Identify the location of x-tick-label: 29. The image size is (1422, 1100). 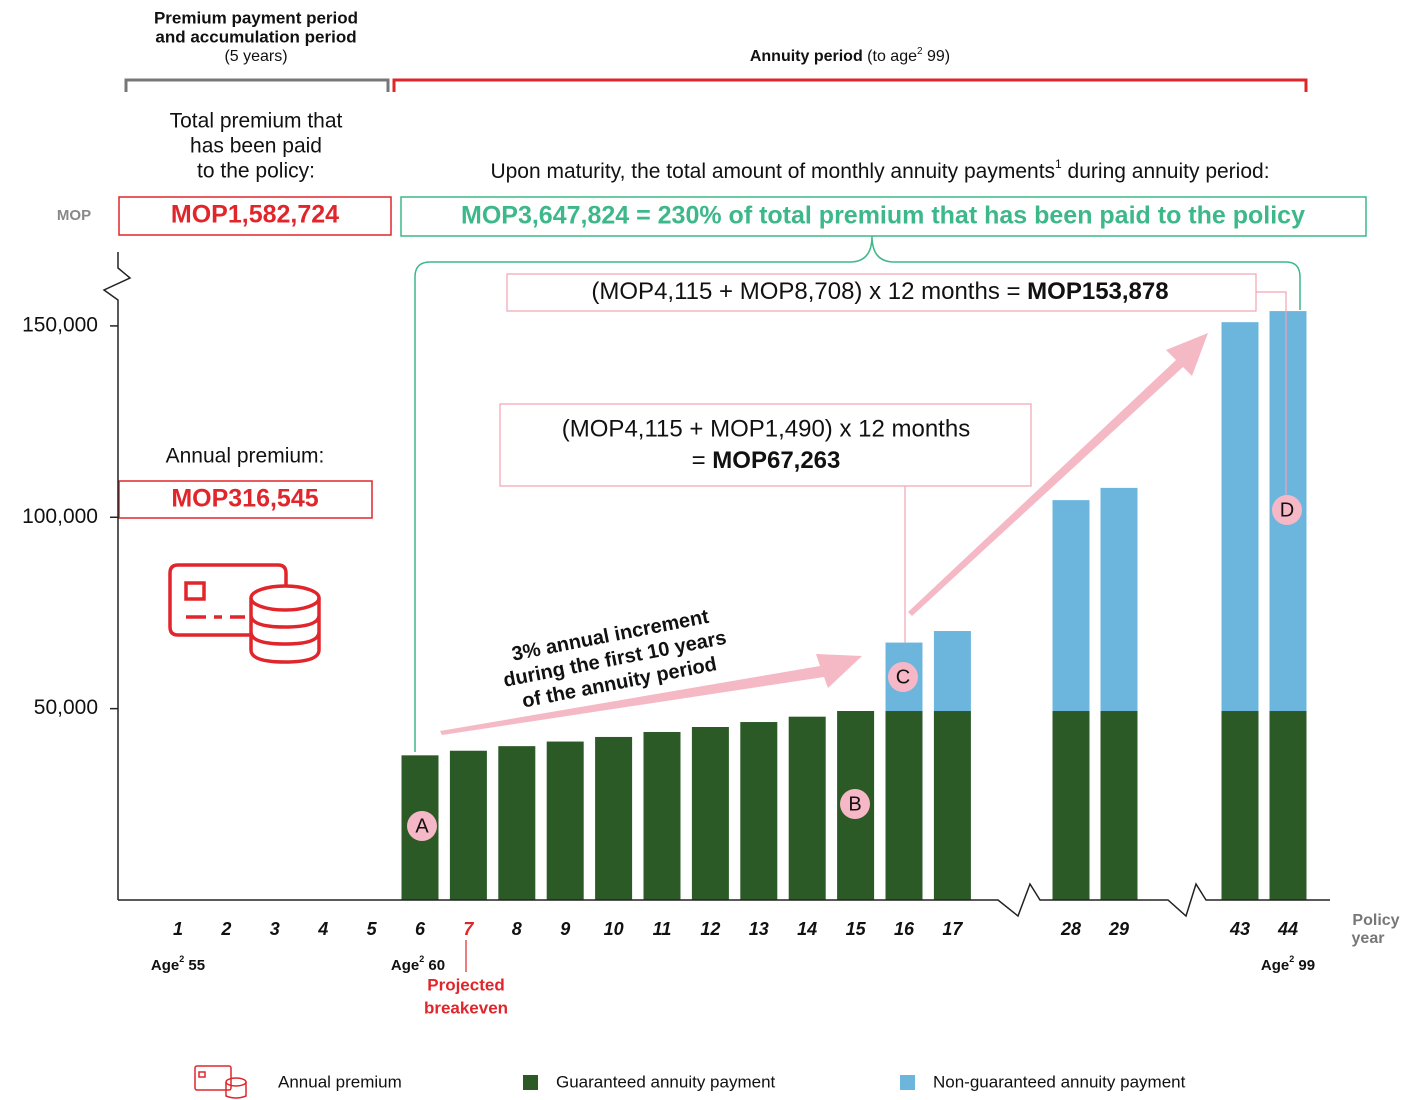
(1118, 929).